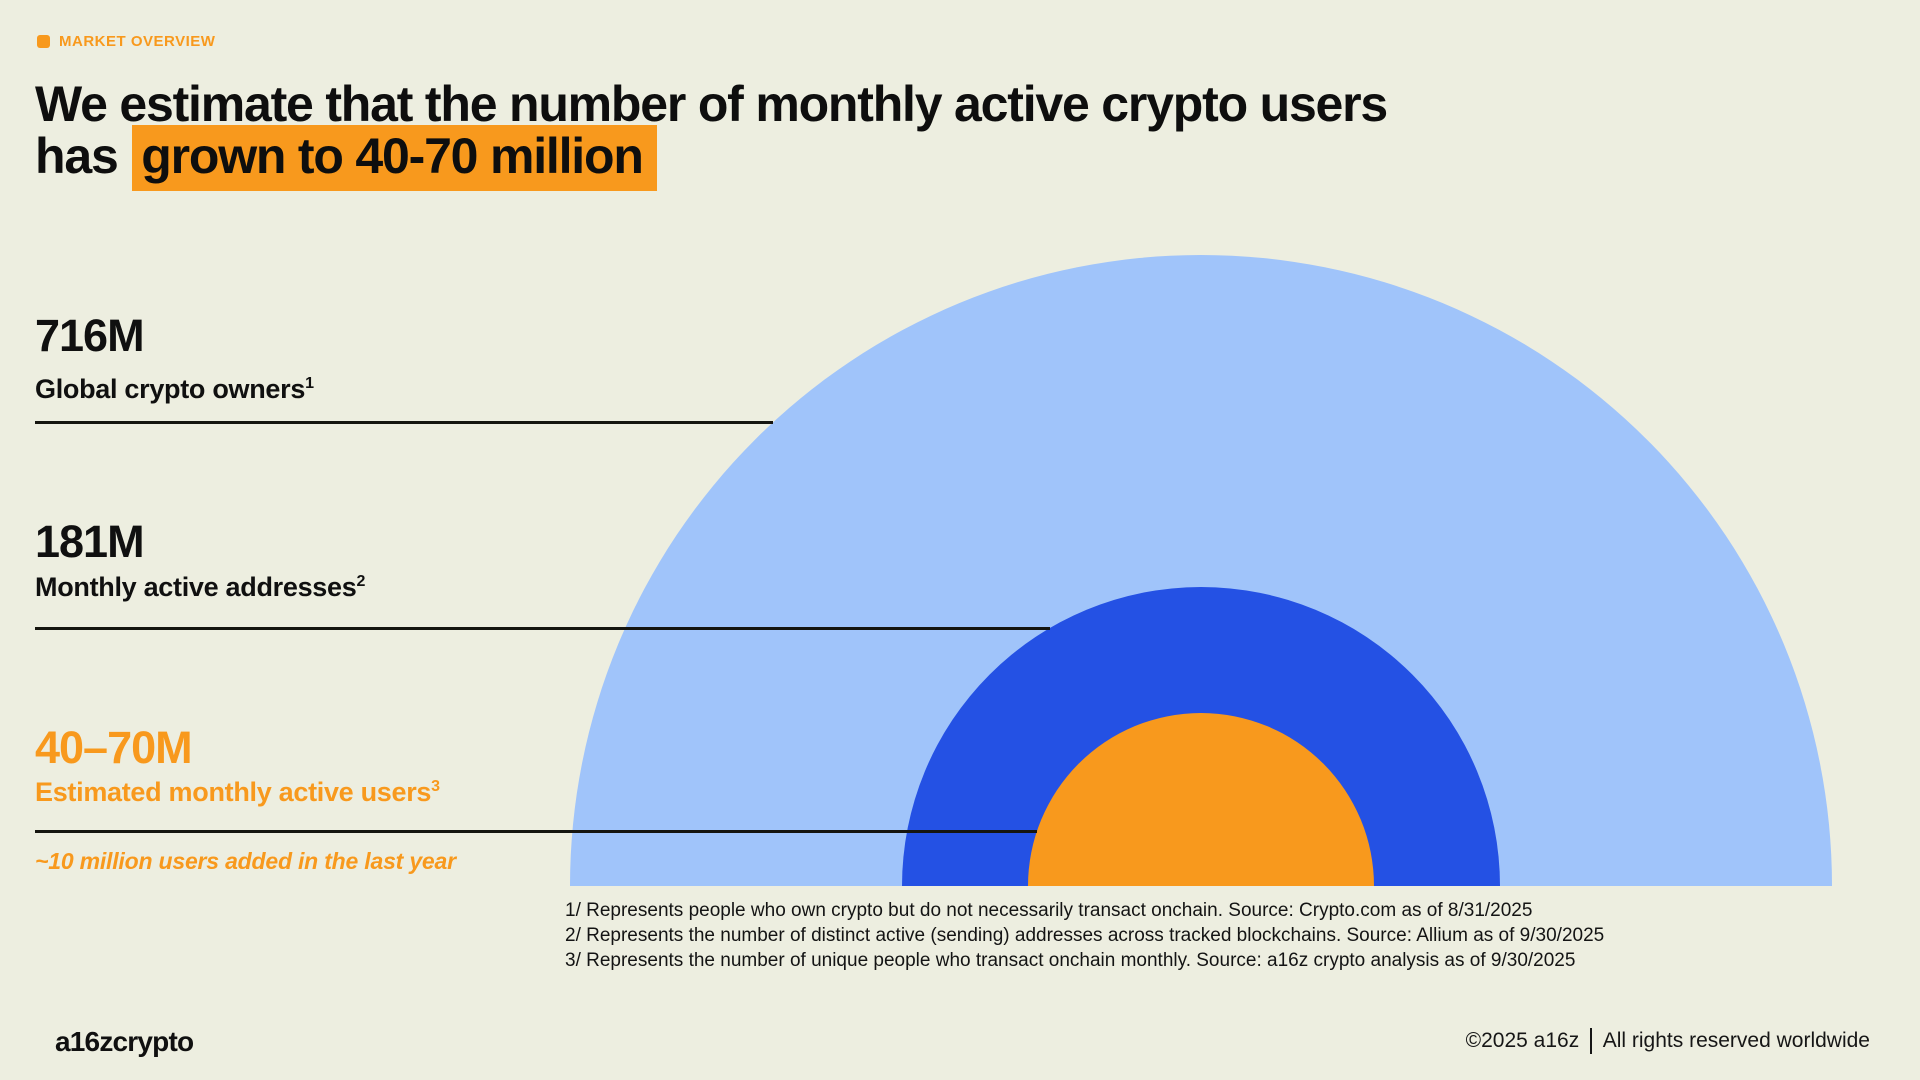 The image size is (1920, 1080). I want to click on stat-value-global-owners: 716M, so click(90, 335).